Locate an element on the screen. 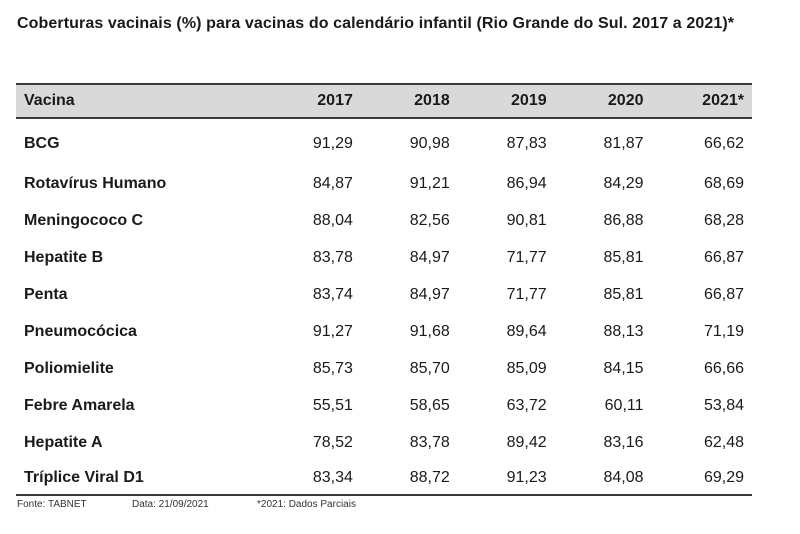 The image size is (800, 534). coverage-value-cell: 68,69 is located at coordinates (723, 183).